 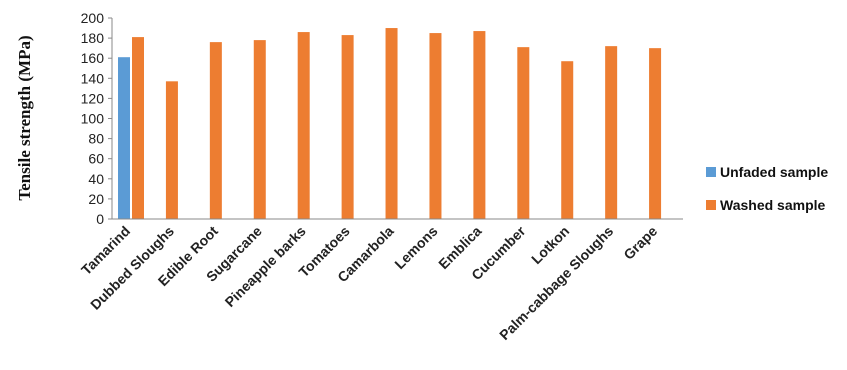 What do you see at coordinates (347, 127) in the screenshot?
I see `bar-washed-tomatoes` at bounding box center [347, 127].